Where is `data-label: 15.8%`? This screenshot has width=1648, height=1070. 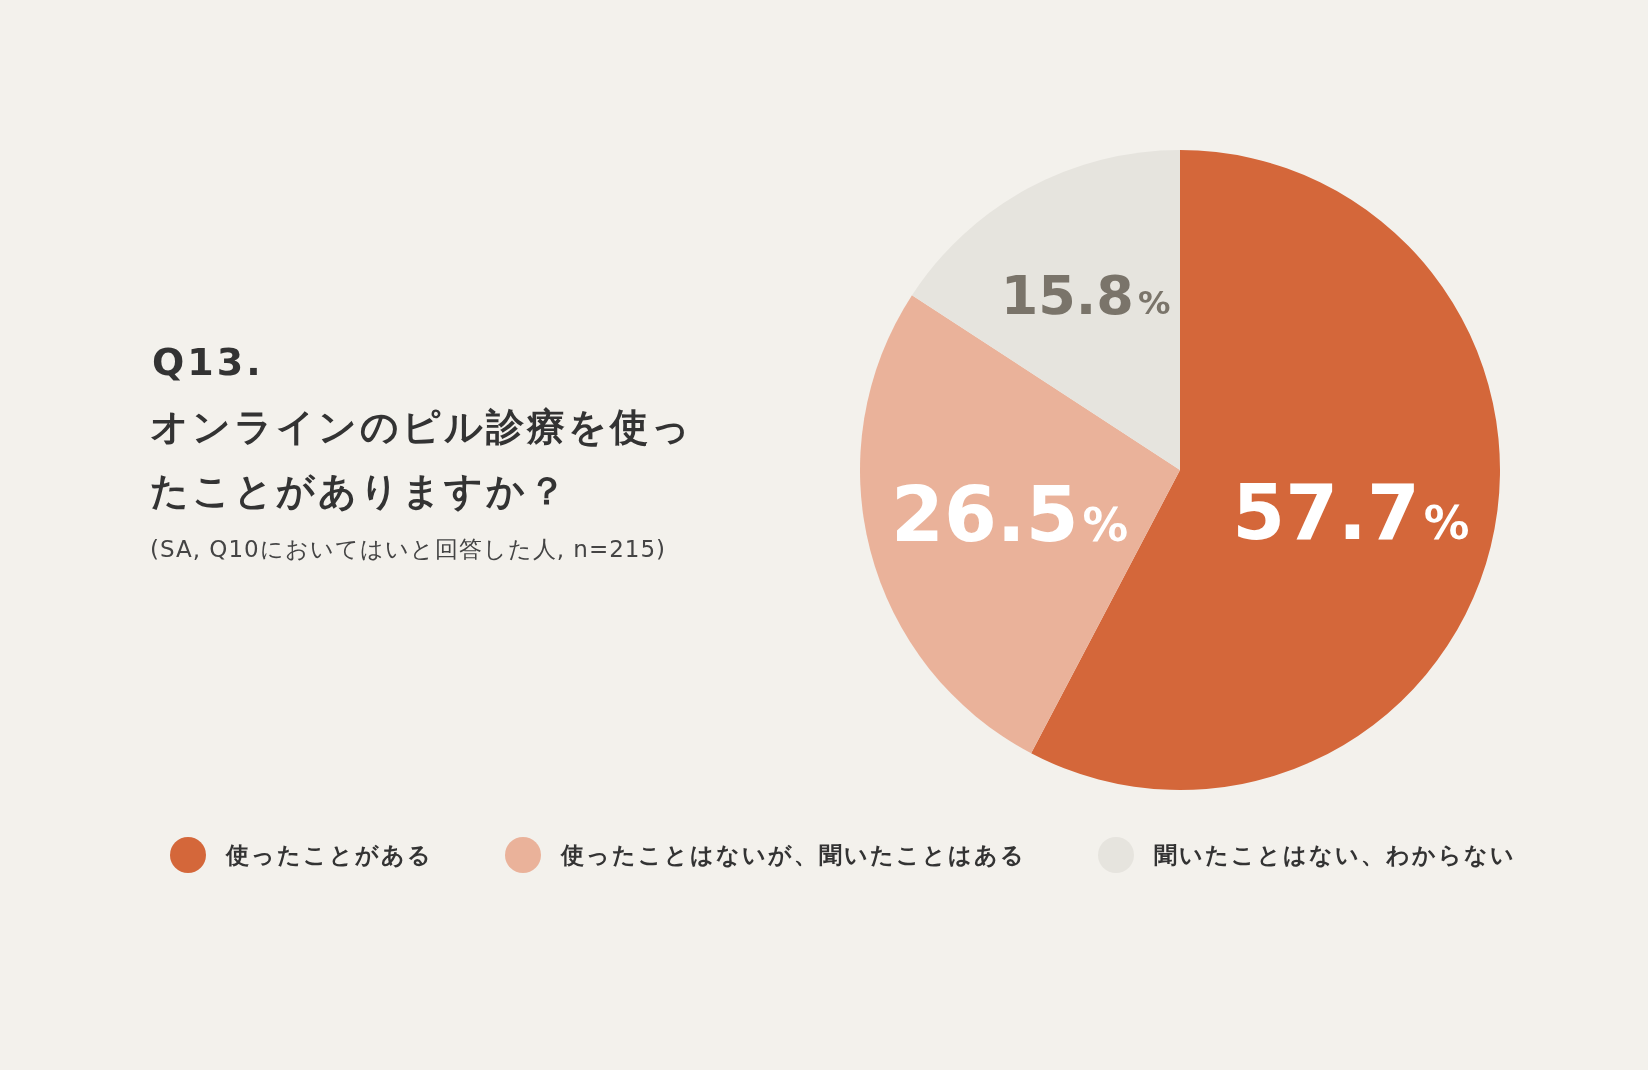 data-label: 15.8% is located at coordinates (1085, 296).